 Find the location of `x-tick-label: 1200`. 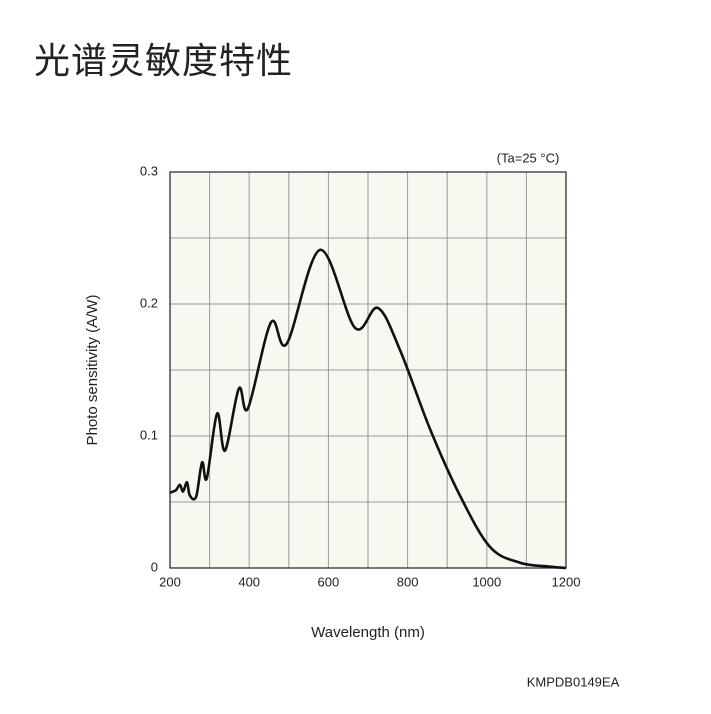

x-tick-label: 1200 is located at coordinates (566, 581).